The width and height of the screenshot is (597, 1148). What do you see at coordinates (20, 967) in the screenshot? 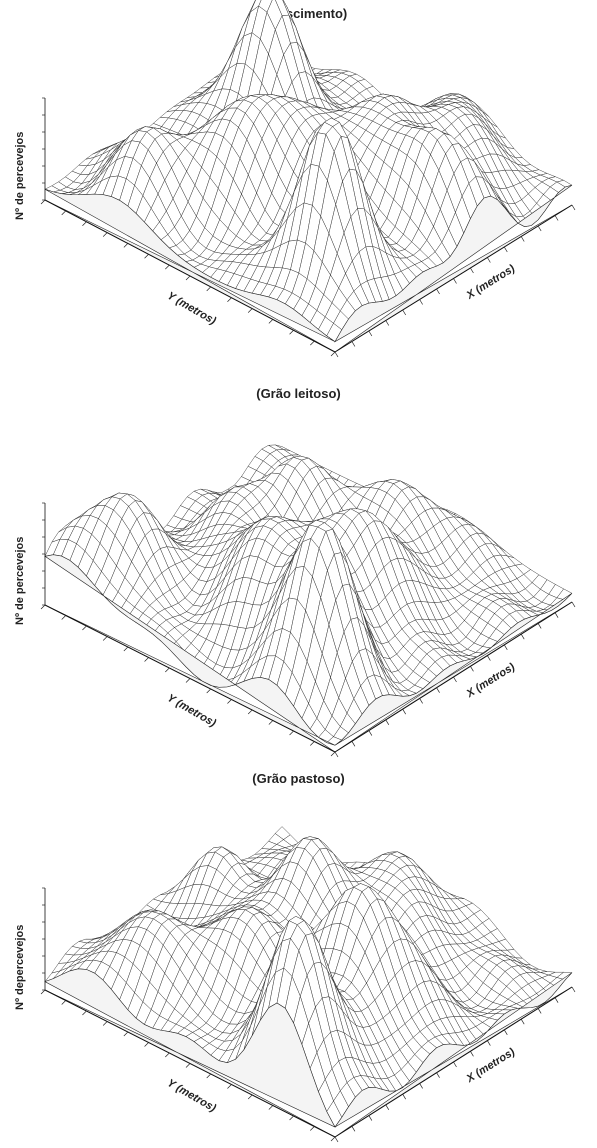
I see `z-axis-label: Nº depercevejos` at bounding box center [20, 967].